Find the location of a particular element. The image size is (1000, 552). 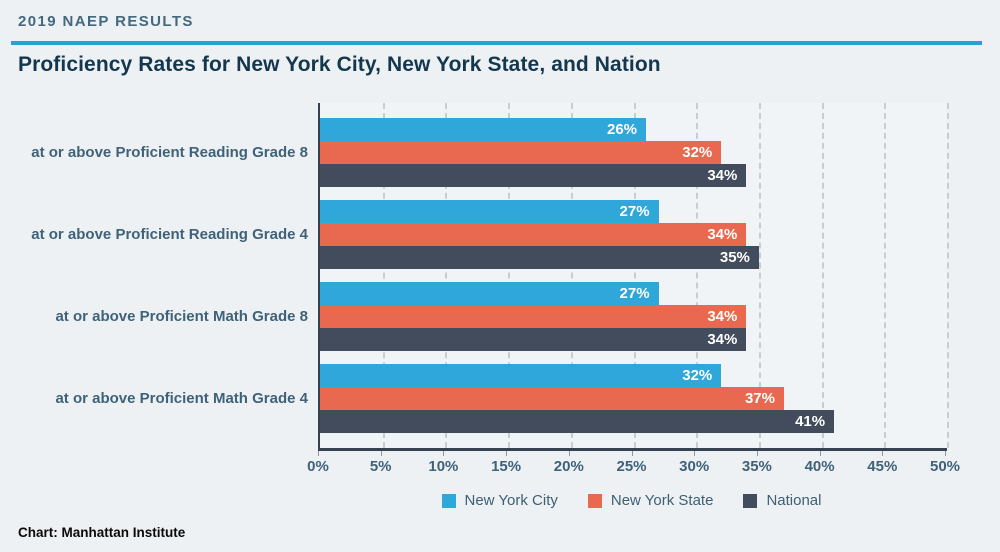

category-label: at or above Proficient Reading Grade 4 is located at coordinates (169, 234).